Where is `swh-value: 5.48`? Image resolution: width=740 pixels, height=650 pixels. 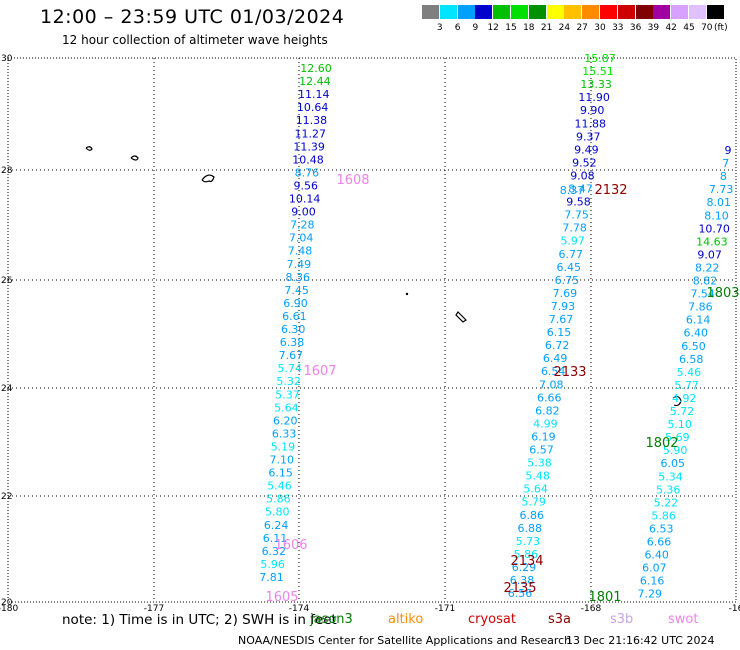
swh-value: 5.48 is located at coordinates (537, 476).